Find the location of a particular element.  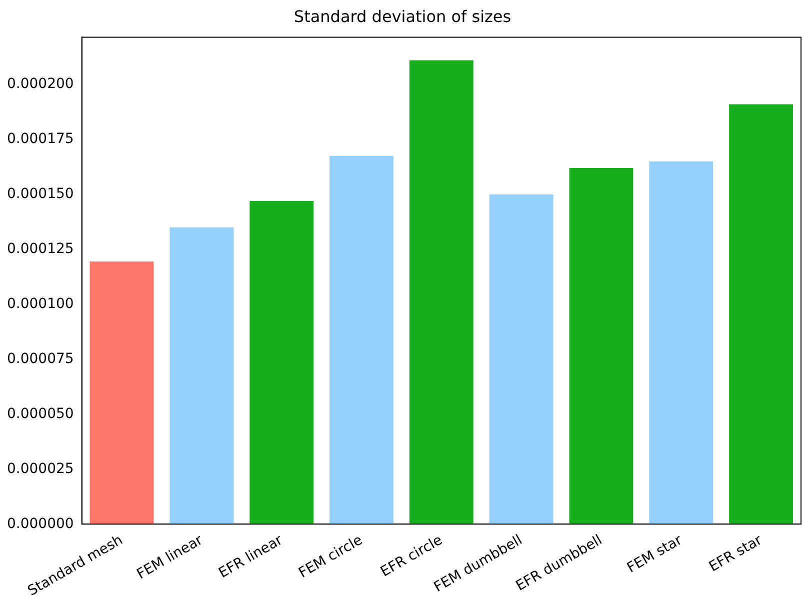

y-tick-label: 0.000050 is located at coordinates (40, 414).